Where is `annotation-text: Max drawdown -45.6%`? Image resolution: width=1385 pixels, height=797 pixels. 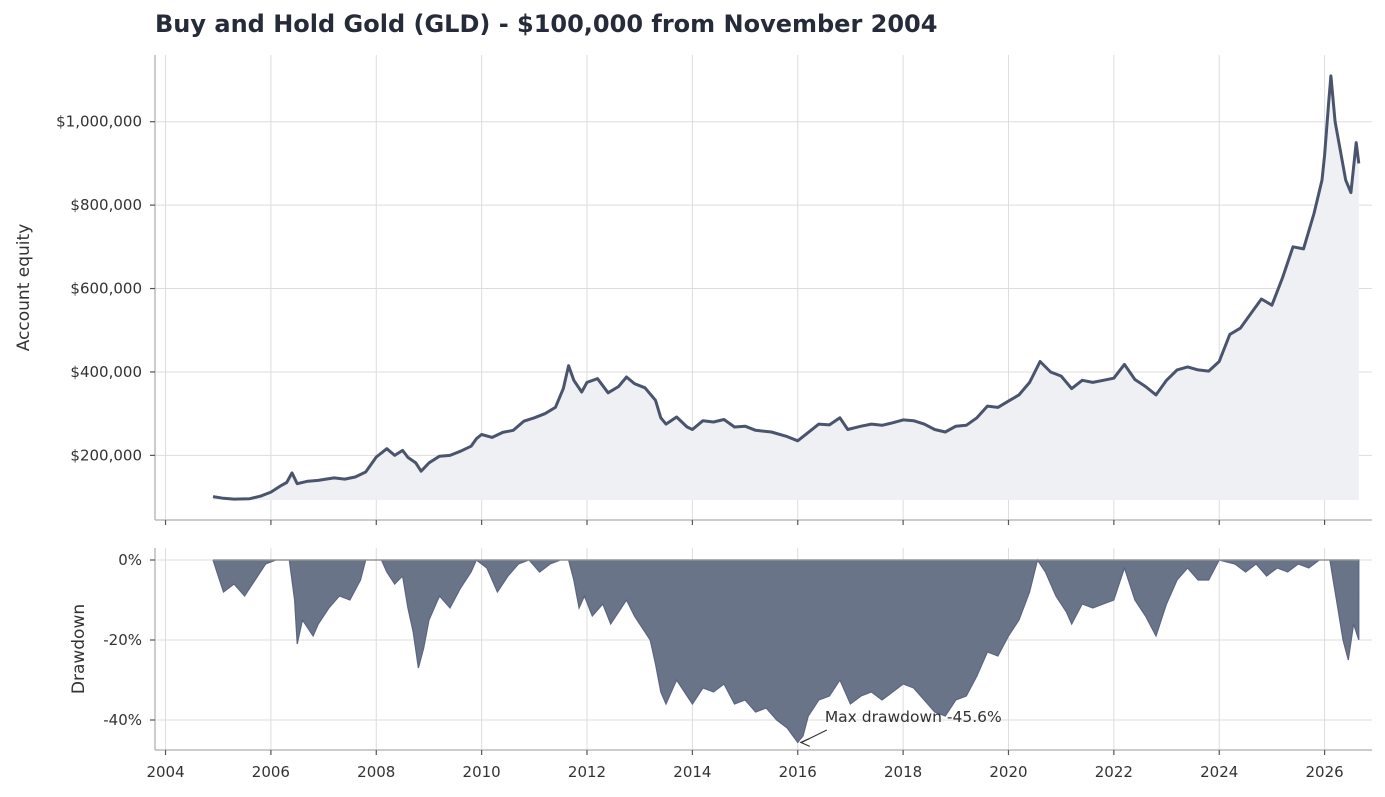 annotation-text: Max drawdown -45.6% is located at coordinates (913, 717).